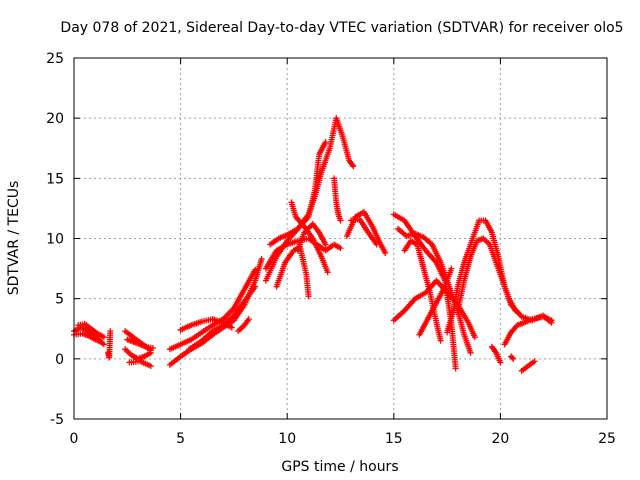  Describe the element at coordinates (496, 354) in the screenshot. I see `series-s30` at that location.